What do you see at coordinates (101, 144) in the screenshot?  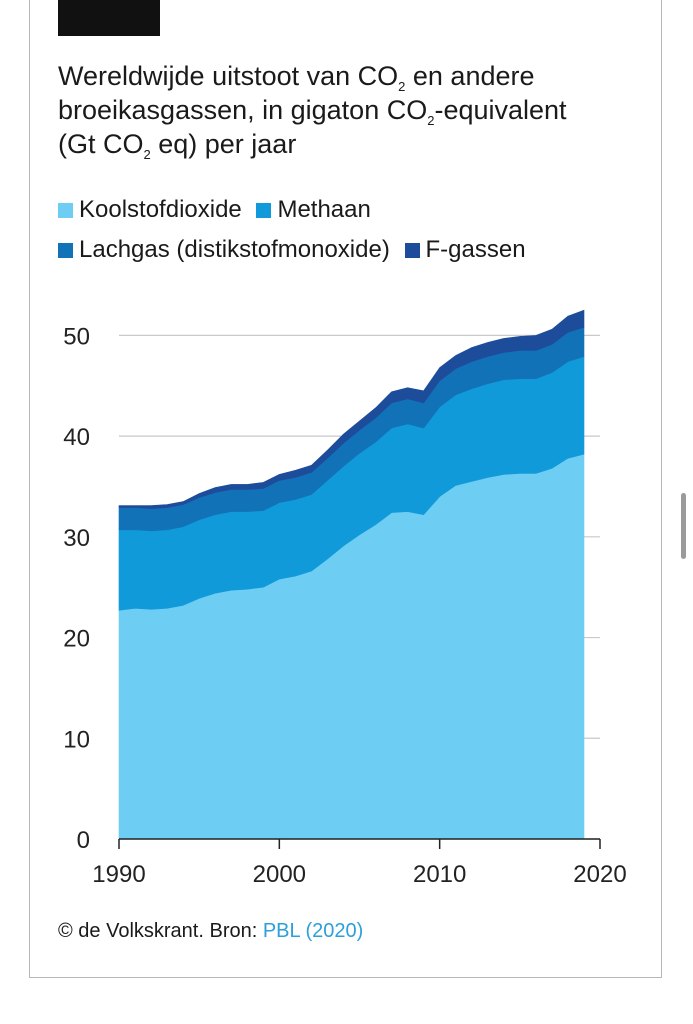 I see `title-line3-text: (Gt CO` at bounding box center [101, 144].